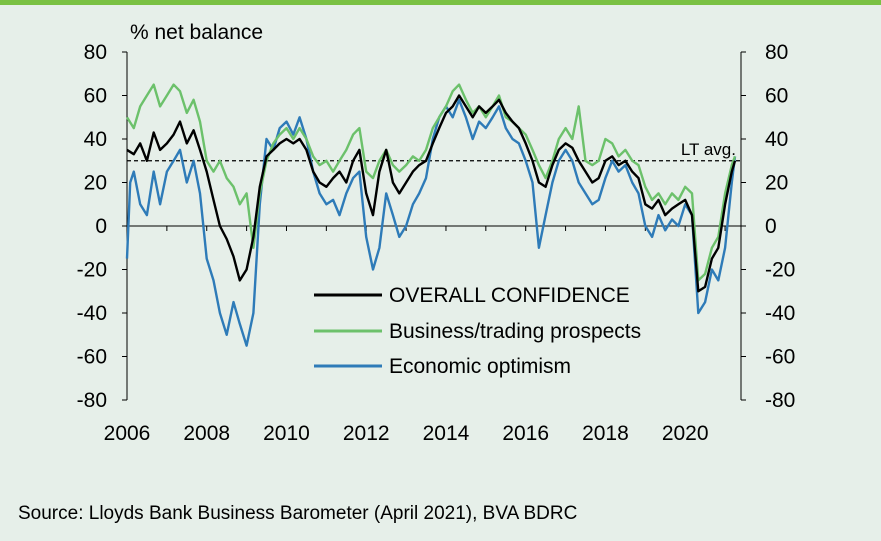  I want to click on x-tick-label: 2014, so click(446, 433).